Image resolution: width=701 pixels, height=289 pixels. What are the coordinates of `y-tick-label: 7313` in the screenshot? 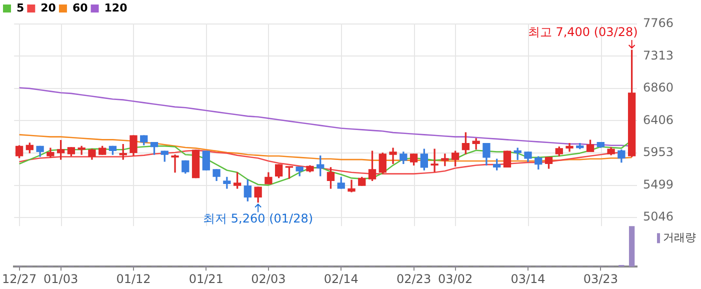 It's located at (658, 55).